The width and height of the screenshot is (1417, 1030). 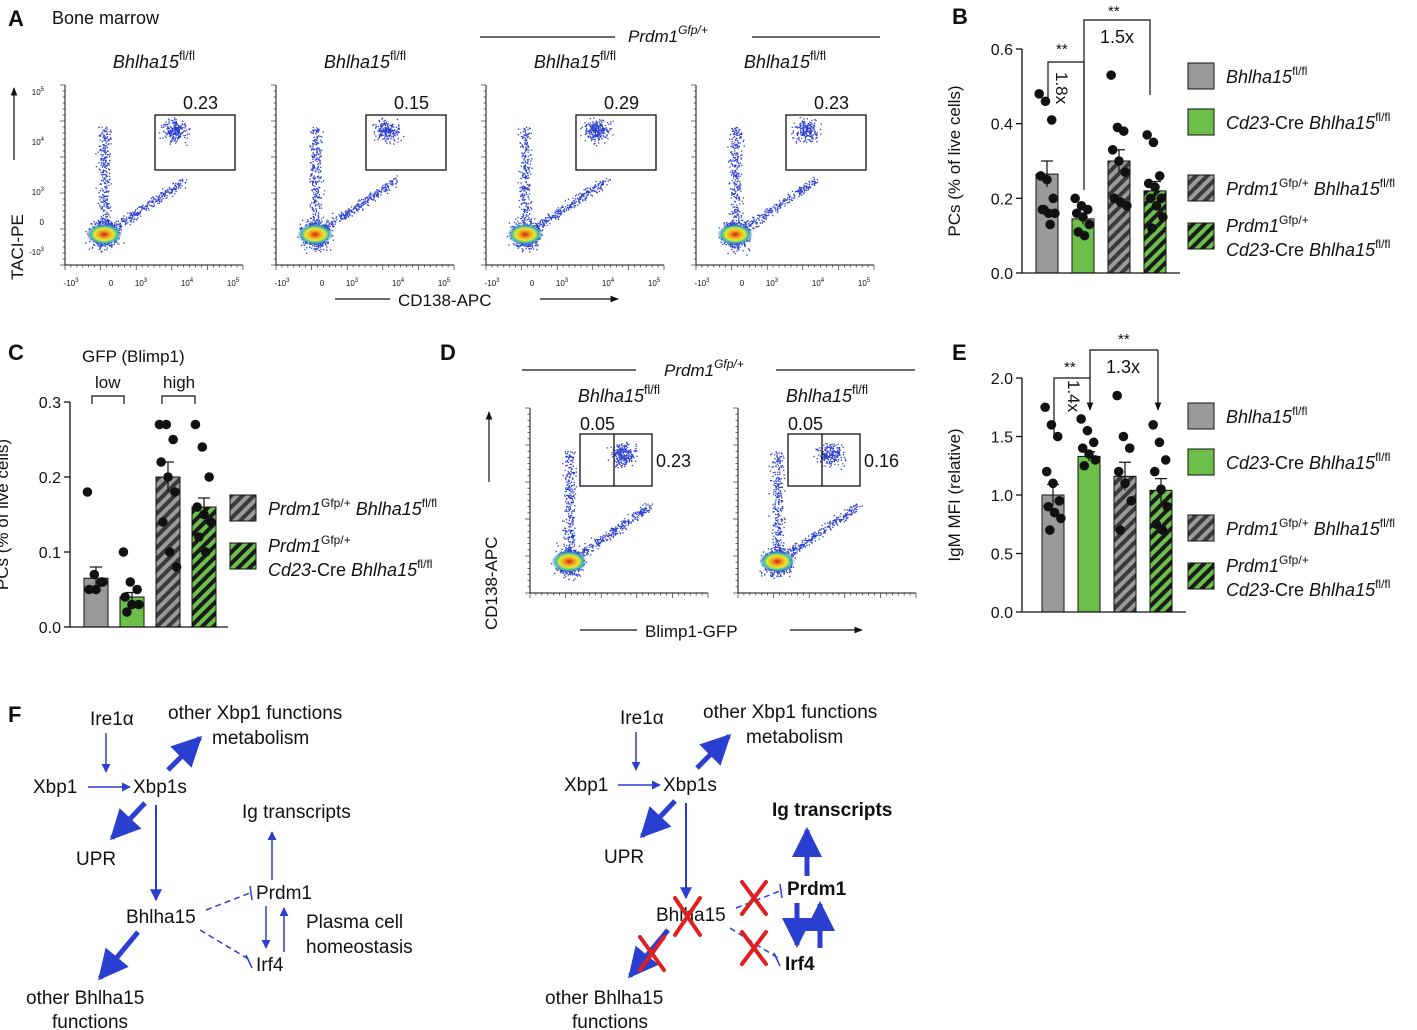 What do you see at coordinates (260, 738) in the screenshot?
I see `node-metabolism: metabolism` at bounding box center [260, 738].